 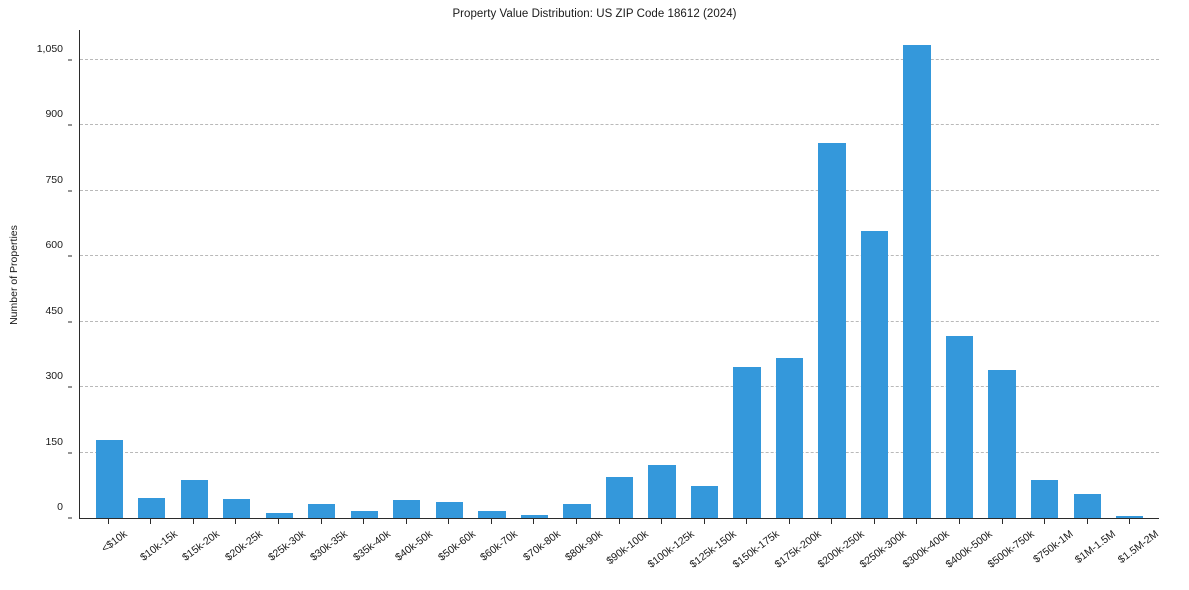 What do you see at coordinates (282, 558) in the screenshot?
I see `x-label-slot: $25k-30k` at bounding box center [282, 558].